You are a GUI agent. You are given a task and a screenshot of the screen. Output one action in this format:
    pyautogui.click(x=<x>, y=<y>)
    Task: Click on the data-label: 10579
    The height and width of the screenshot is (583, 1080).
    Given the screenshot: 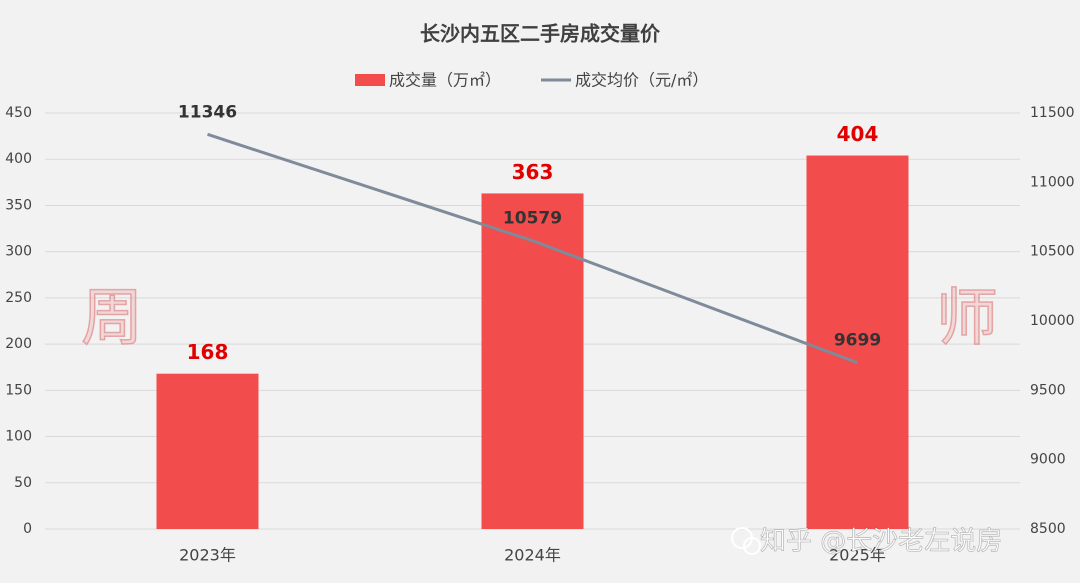 What is the action you would take?
    pyautogui.click(x=532, y=219)
    